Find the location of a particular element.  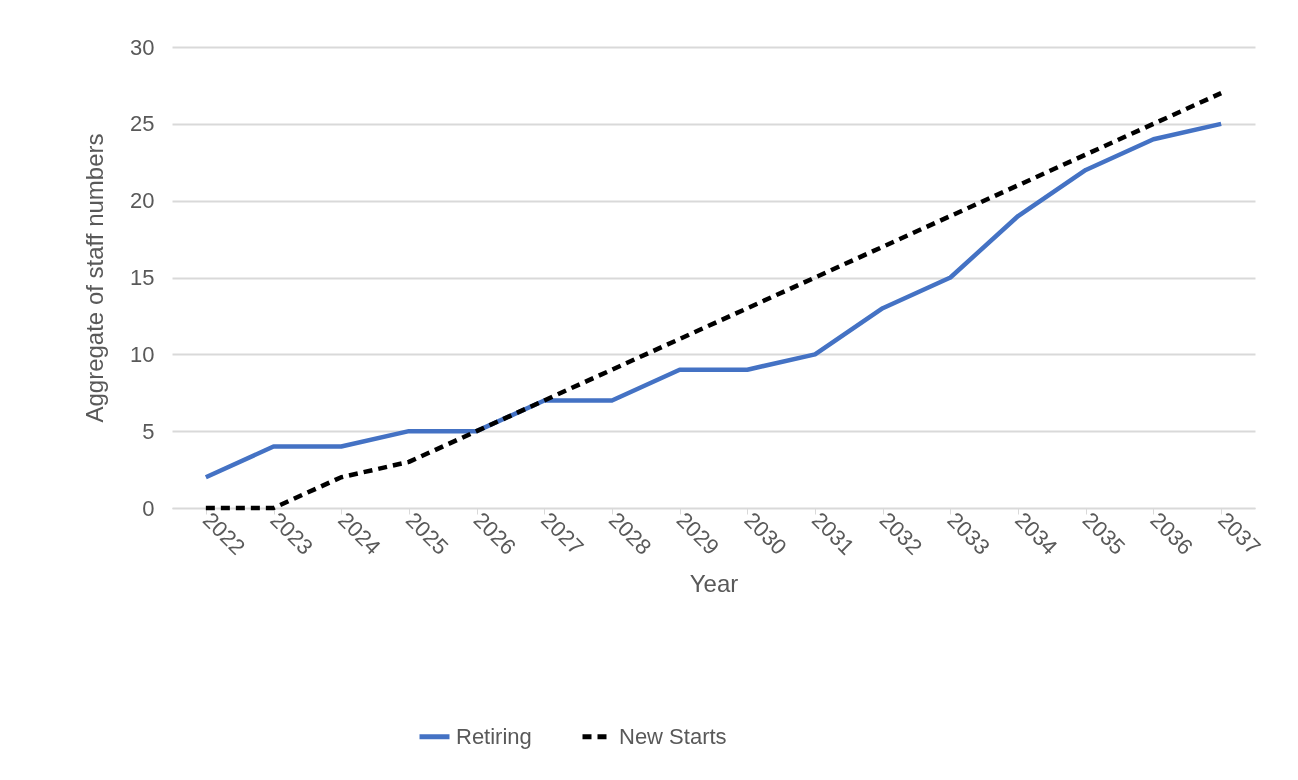

y-tick-label: 20 is located at coordinates (142, 201).